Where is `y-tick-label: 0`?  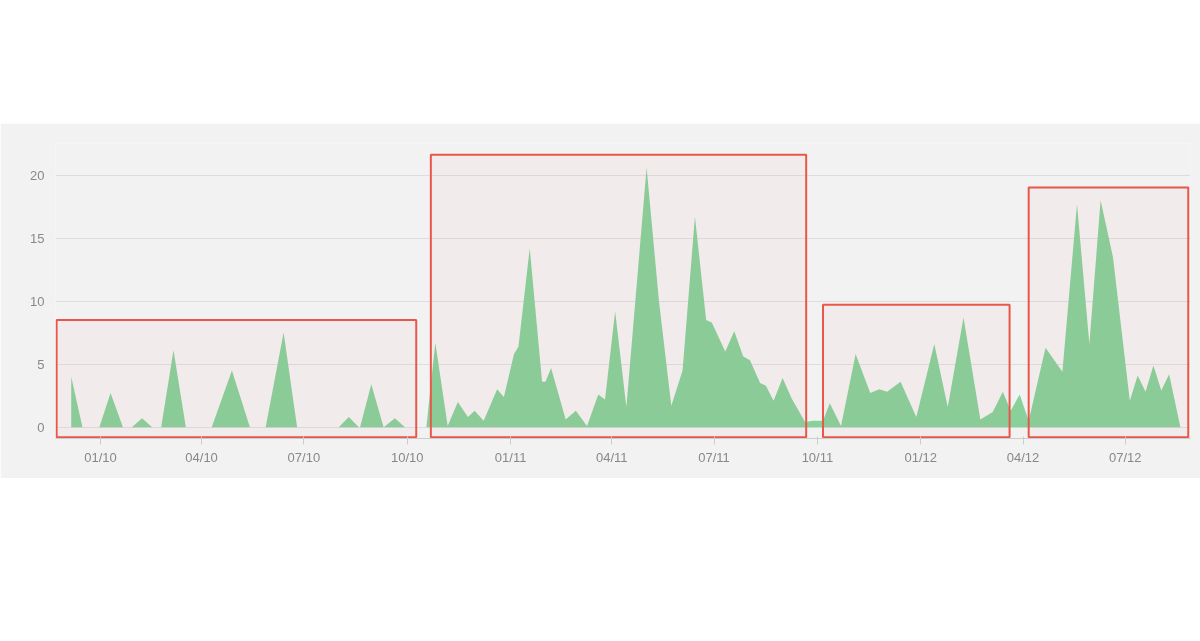 y-tick-label: 0 is located at coordinates (41, 427).